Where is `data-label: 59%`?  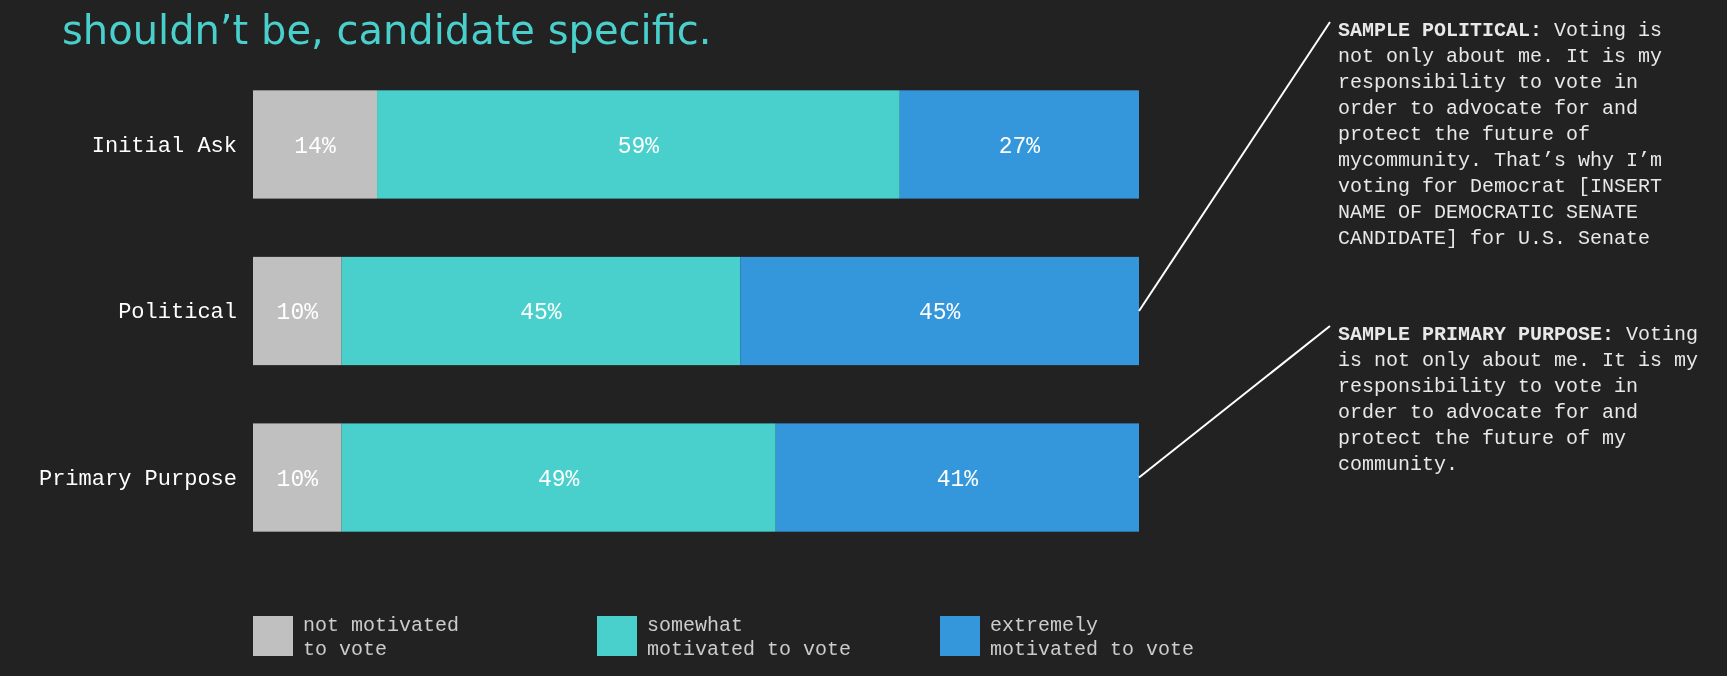 data-label: 59% is located at coordinates (638, 146).